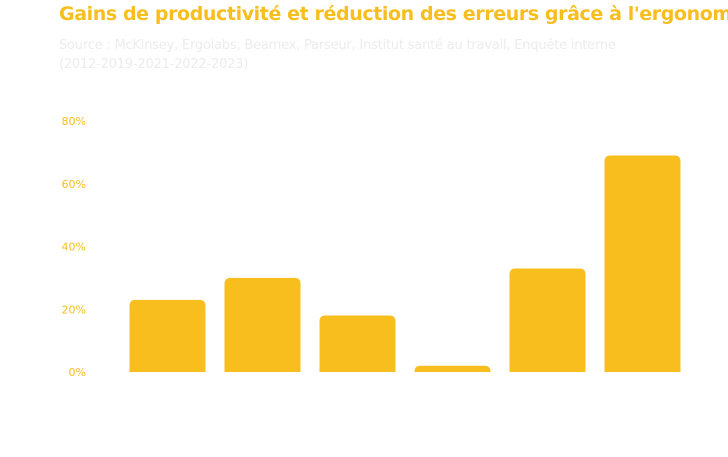  I want to click on y-tick-label: 20%, so click(74, 309).